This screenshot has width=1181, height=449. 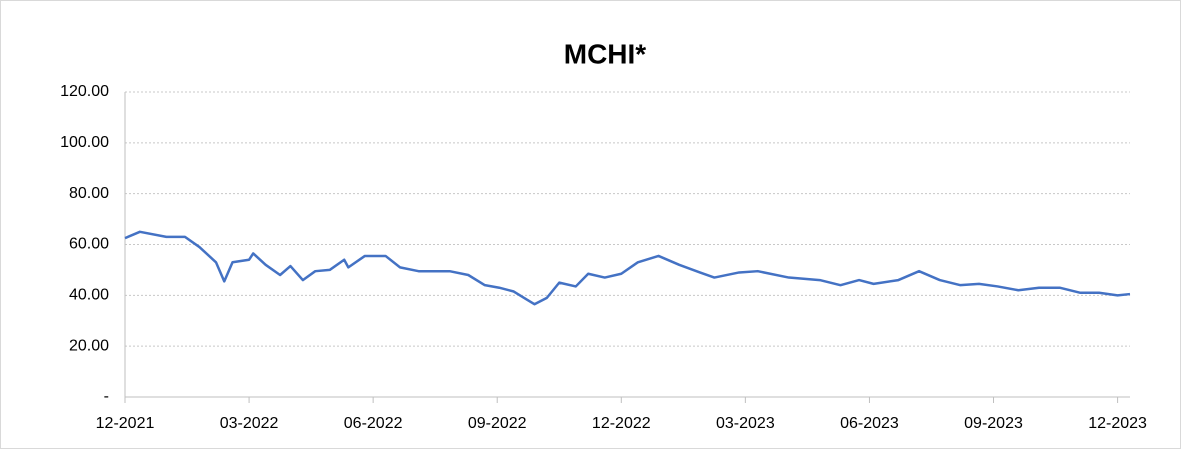 I want to click on y-tick-label: 100.00, so click(x=84, y=142).